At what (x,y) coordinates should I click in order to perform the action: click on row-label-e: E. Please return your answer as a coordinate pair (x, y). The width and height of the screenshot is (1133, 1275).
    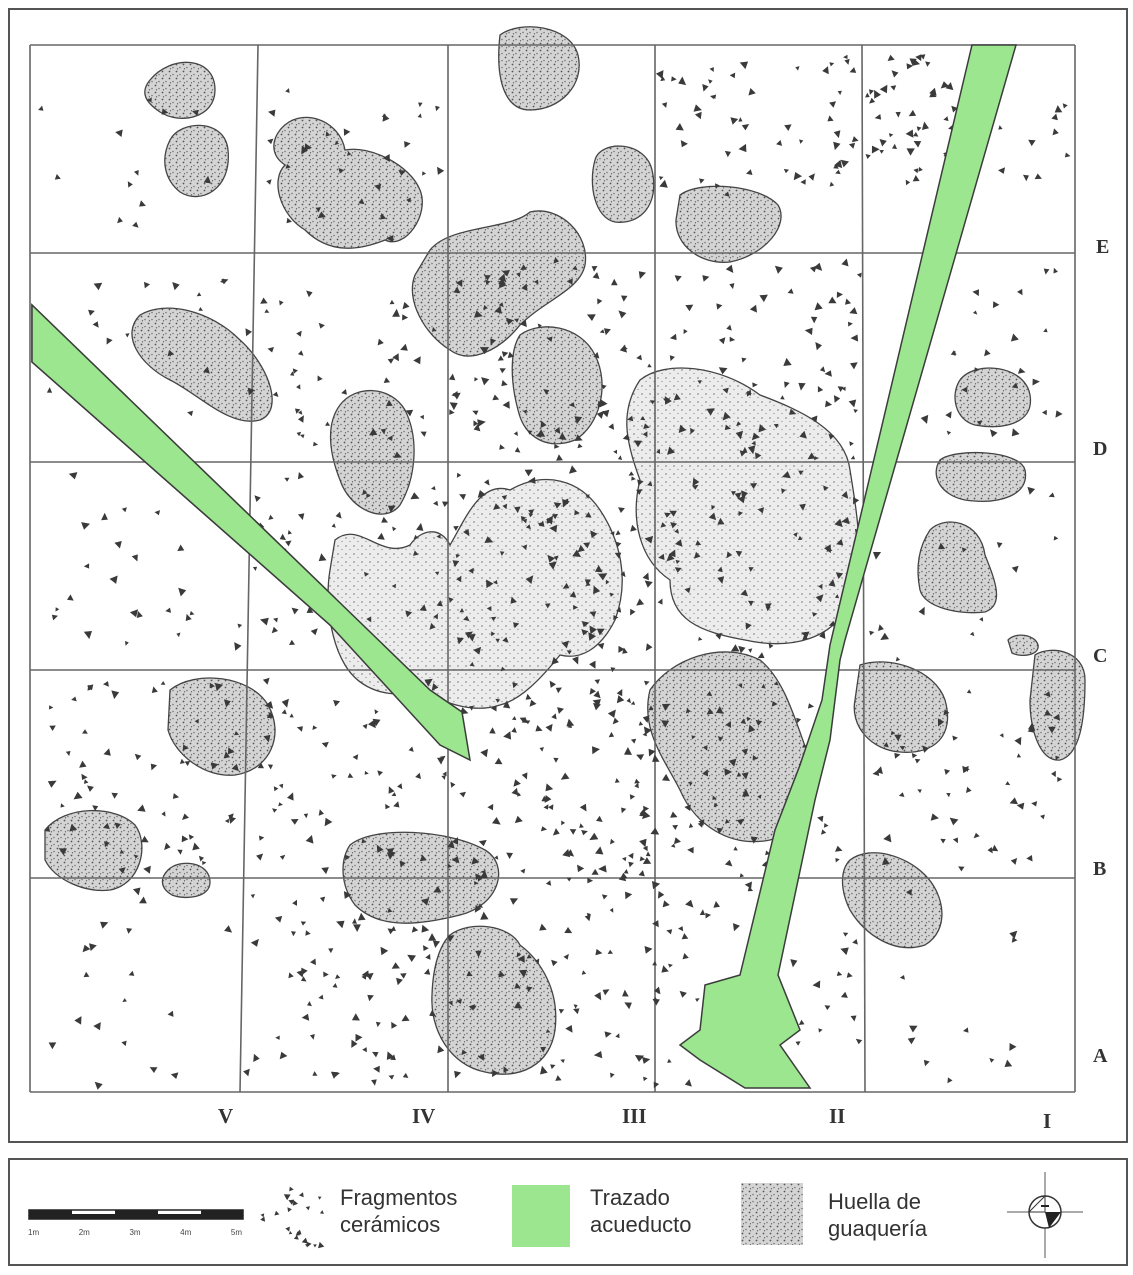
    Looking at the image, I should click on (1103, 247).